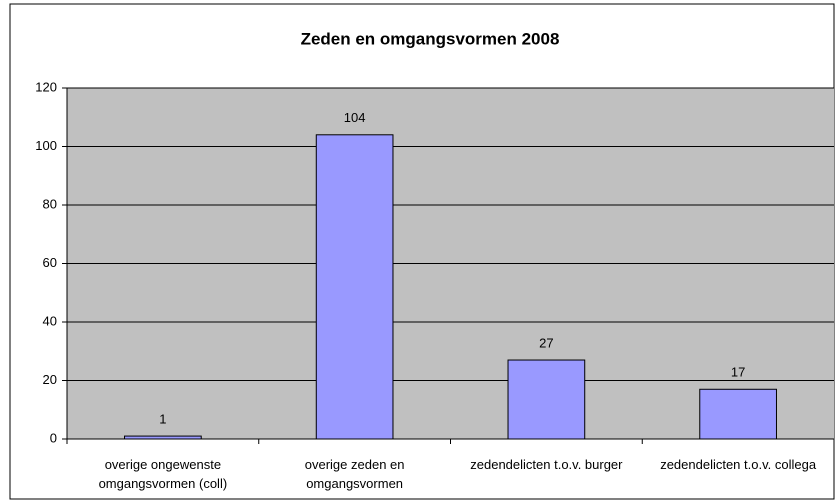  Describe the element at coordinates (738, 372) in the screenshot. I see `value-label: 17` at that location.